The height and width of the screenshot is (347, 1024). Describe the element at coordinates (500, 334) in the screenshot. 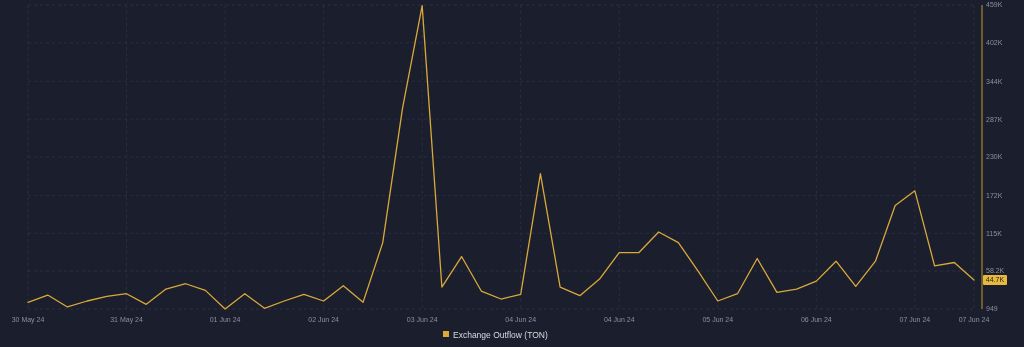

I see `legend-label: Exchange Outflow (TON)` at that location.